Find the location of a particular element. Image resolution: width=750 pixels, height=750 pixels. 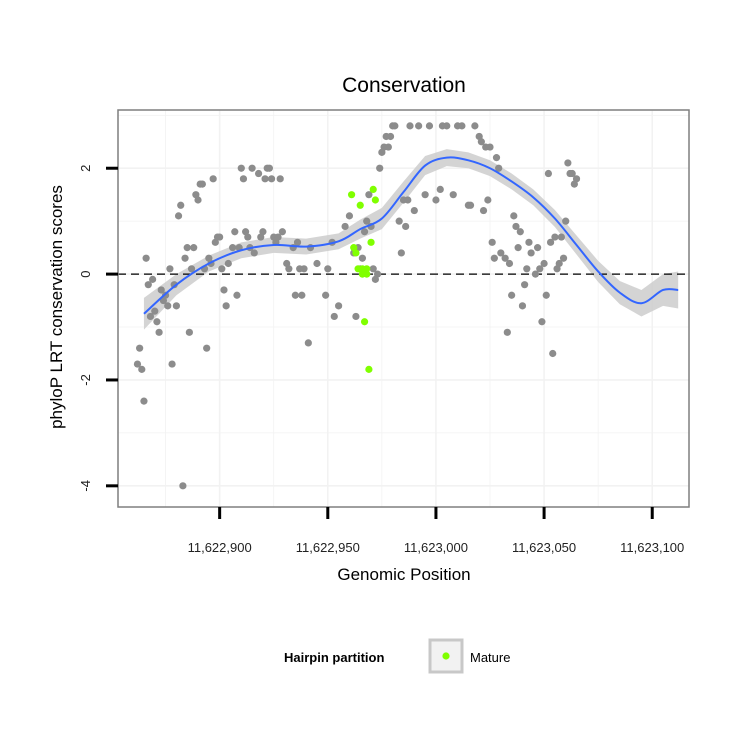

x-tick-label: 11,623,000 is located at coordinates (436, 547).